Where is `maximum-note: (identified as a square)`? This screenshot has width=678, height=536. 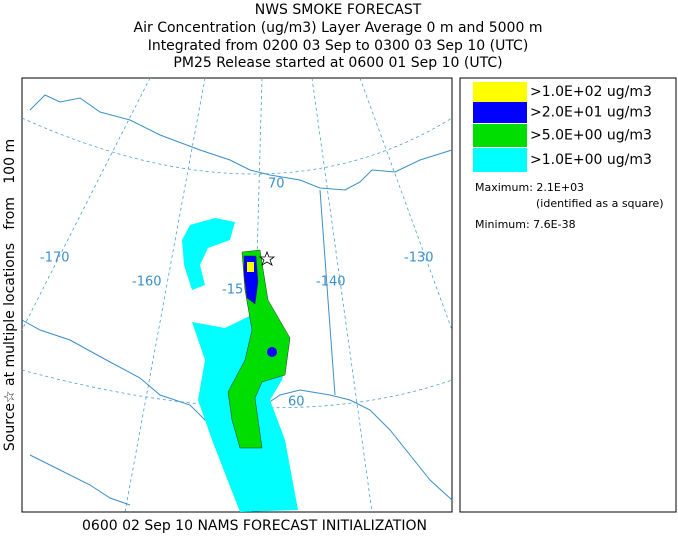
maximum-note: (identified as a square) is located at coordinates (600, 203).